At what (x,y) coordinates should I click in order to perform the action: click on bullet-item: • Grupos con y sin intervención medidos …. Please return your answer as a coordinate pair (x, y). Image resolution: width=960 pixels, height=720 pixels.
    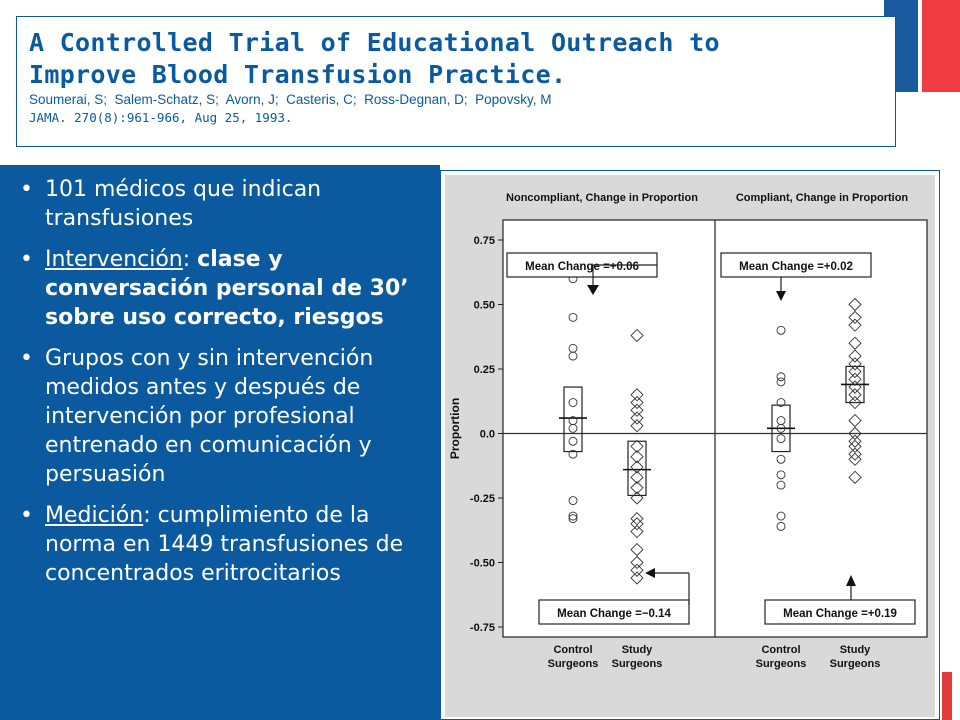
    Looking at the image, I should click on (220, 416).